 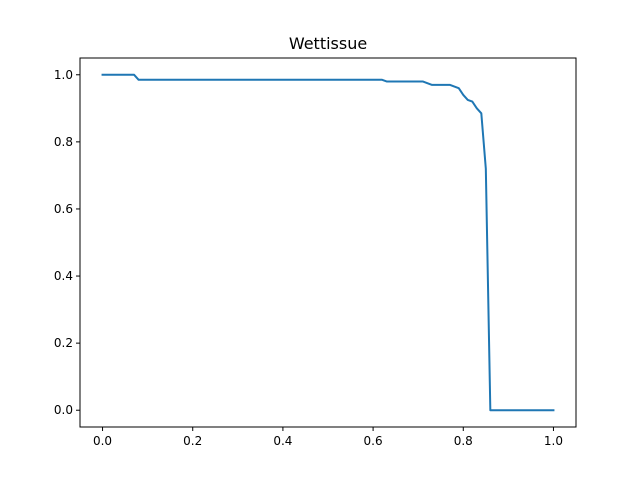 What do you see at coordinates (463, 441) in the screenshot?
I see `x-tick-label: 0.8` at bounding box center [463, 441].